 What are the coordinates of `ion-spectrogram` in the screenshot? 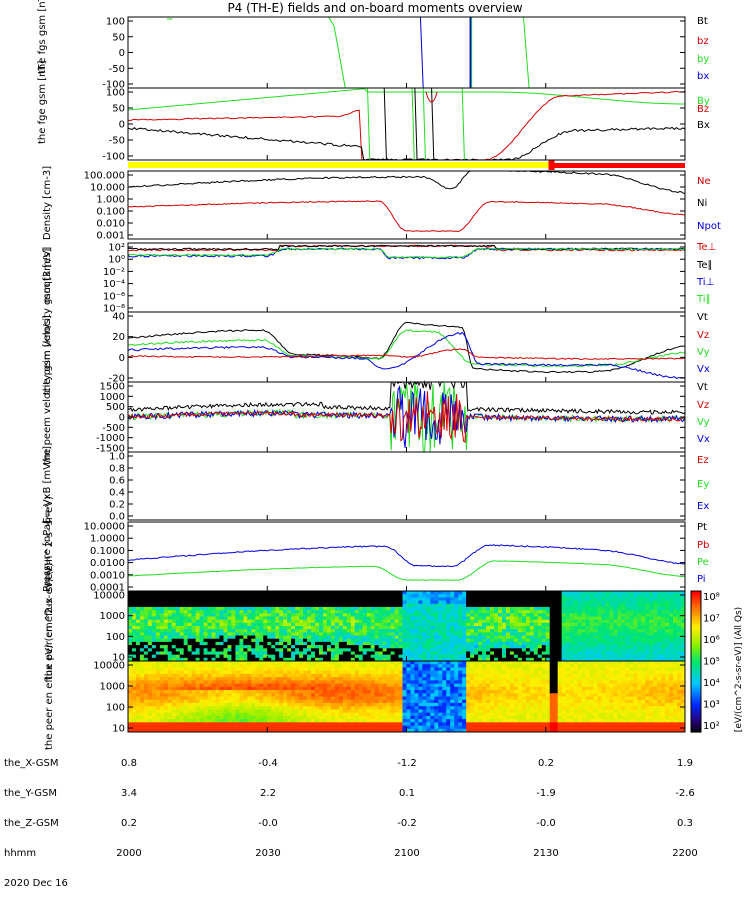 It's located at (407, 626).